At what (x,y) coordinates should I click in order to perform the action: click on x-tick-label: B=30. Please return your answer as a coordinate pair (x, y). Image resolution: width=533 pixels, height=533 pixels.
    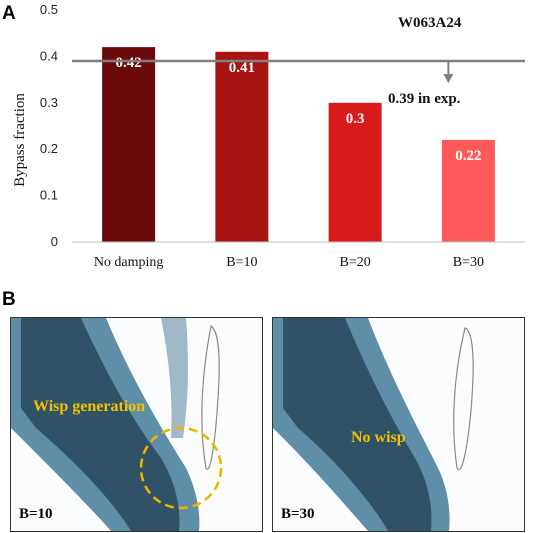
    Looking at the image, I should click on (468, 262).